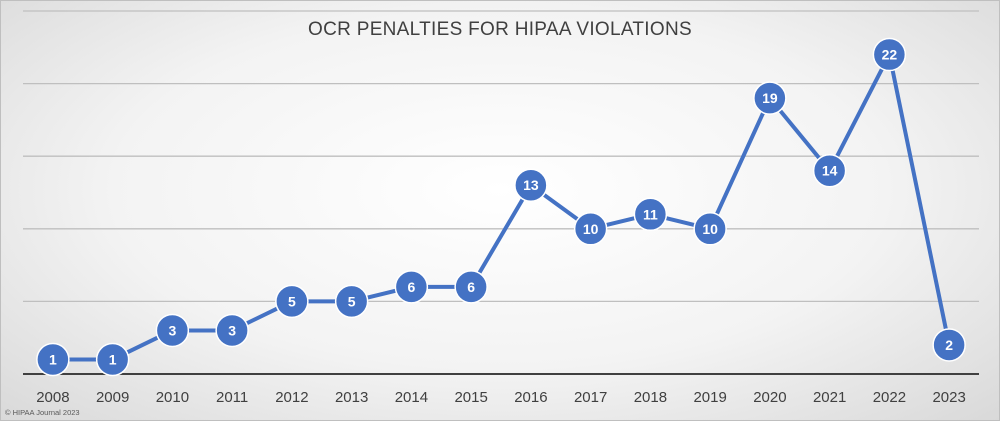  I want to click on chart-title: OCR PENALTIES FOR HIPAA VIOLATIONS, so click(500, 29).